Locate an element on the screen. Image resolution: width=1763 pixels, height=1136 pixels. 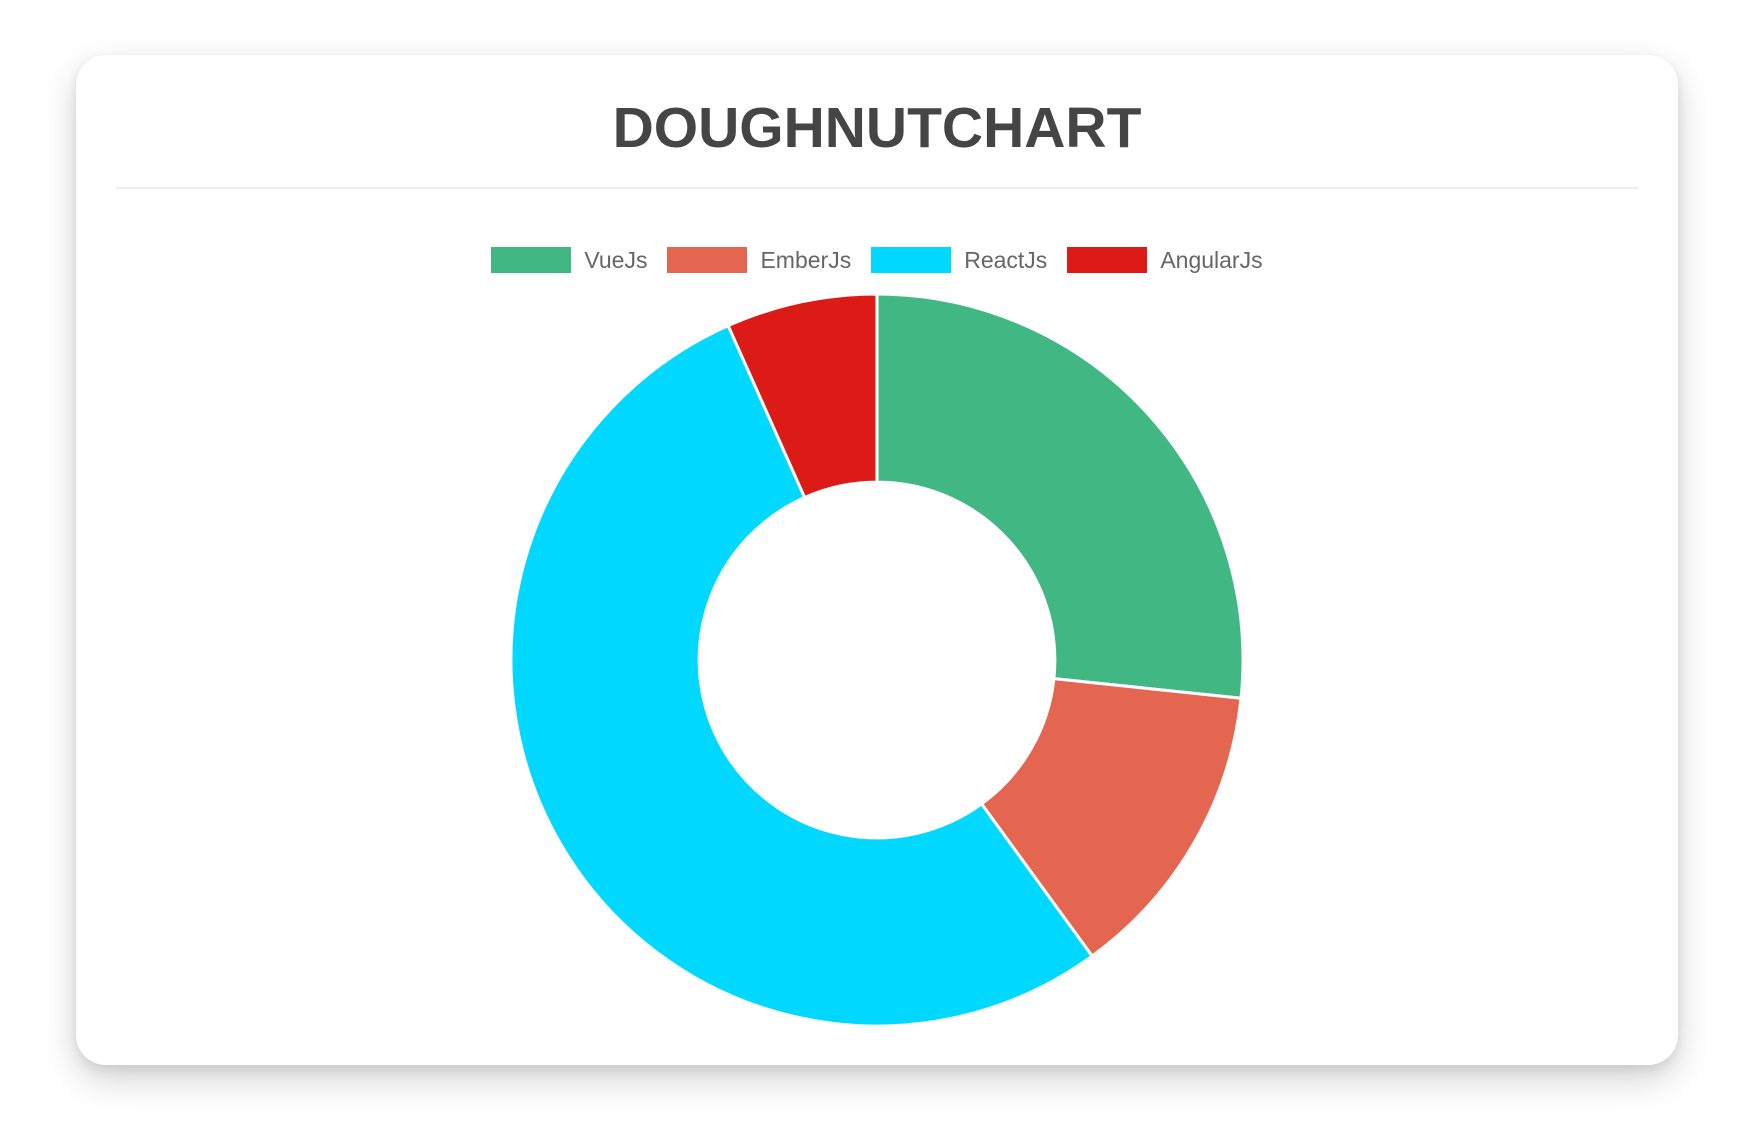
legend-label: ReactJs is located at coordinates (1006, 259).